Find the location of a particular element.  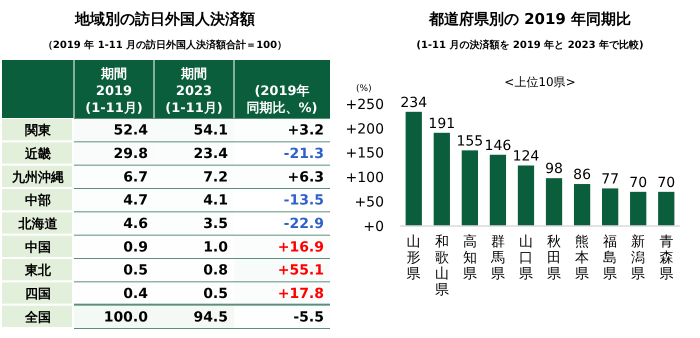

y-tick-label: +0 is located at coordinates (373, 226).